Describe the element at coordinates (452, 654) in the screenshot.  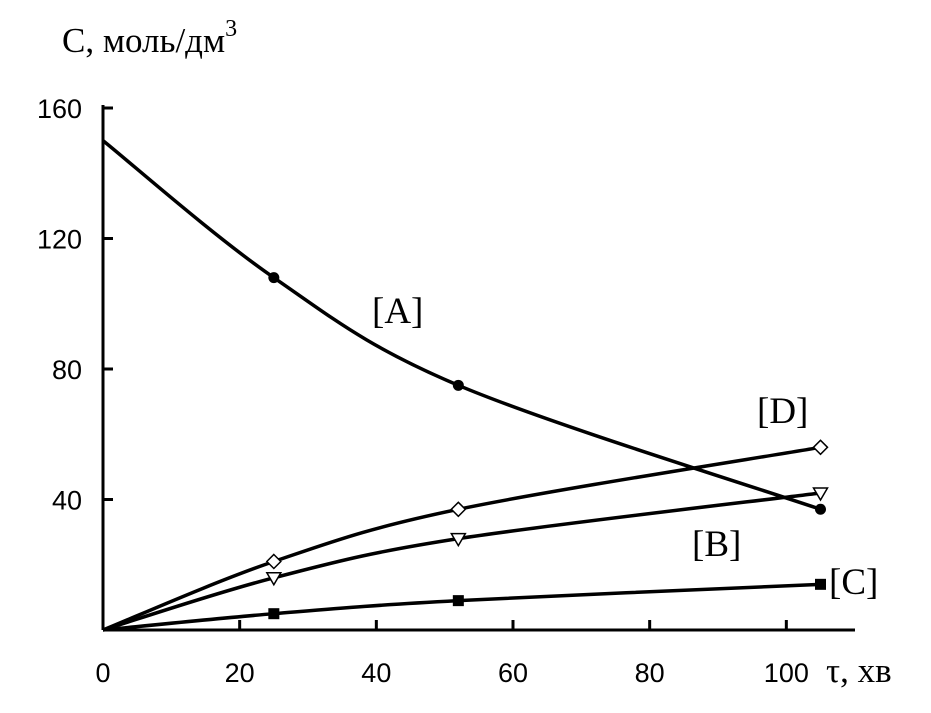
I see `x-axis-ticks: 0 20 40 60 80 100` at that location.